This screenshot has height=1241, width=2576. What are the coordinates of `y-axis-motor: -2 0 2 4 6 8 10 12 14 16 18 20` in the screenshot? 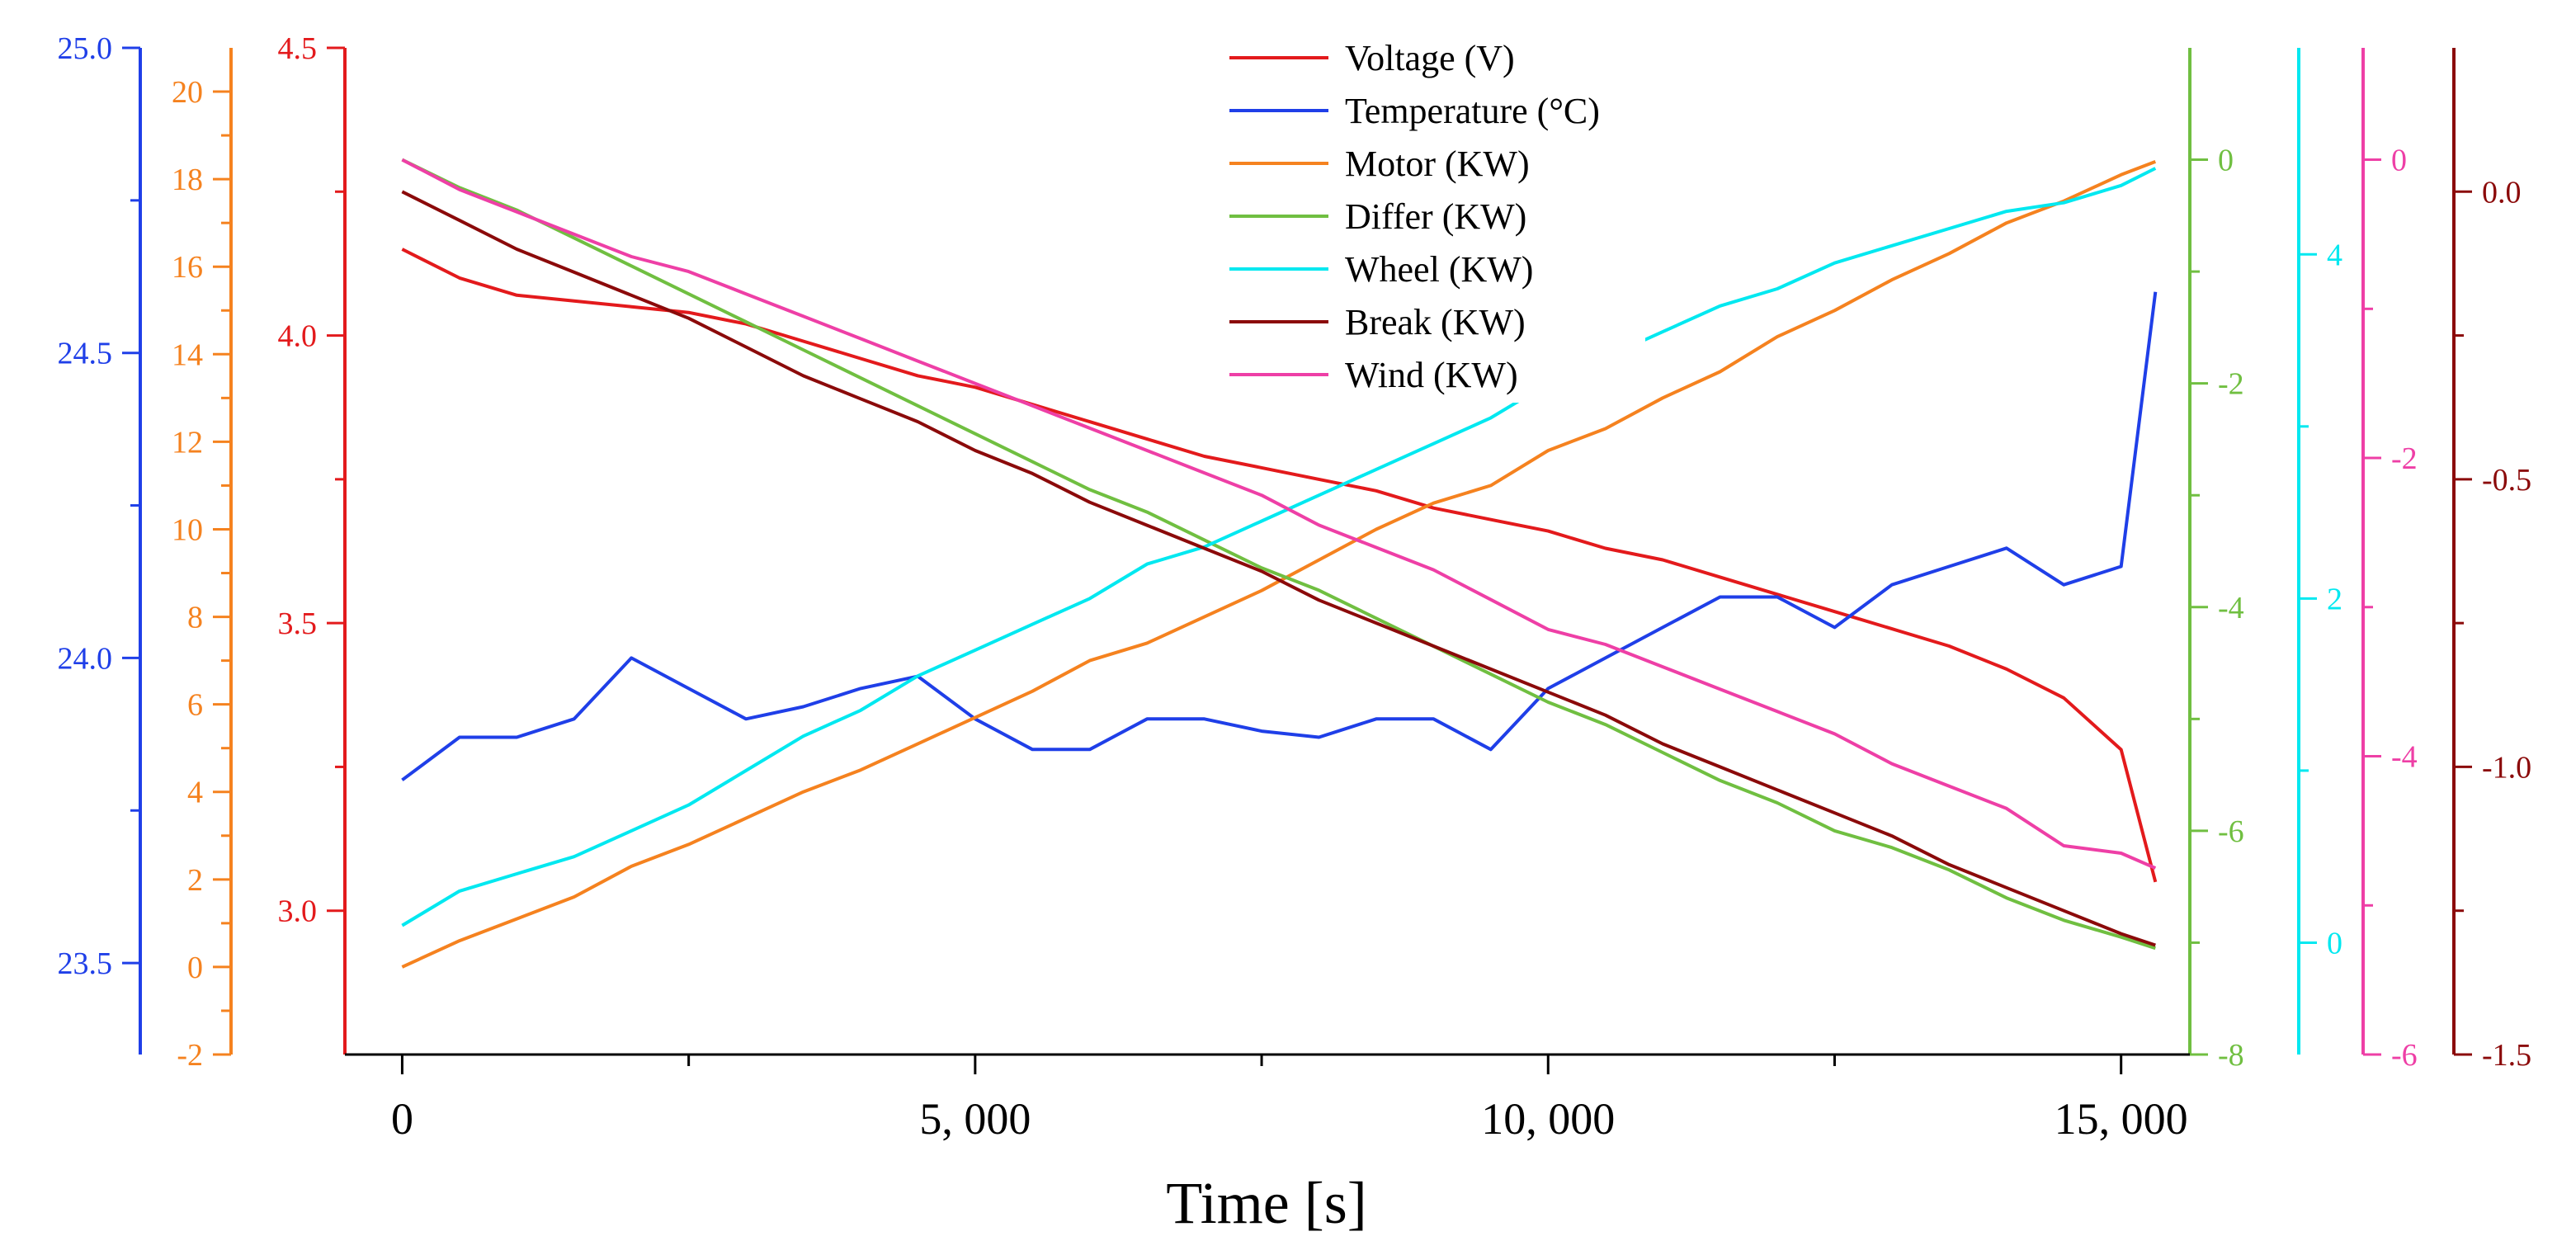 It's located at (202, 560).